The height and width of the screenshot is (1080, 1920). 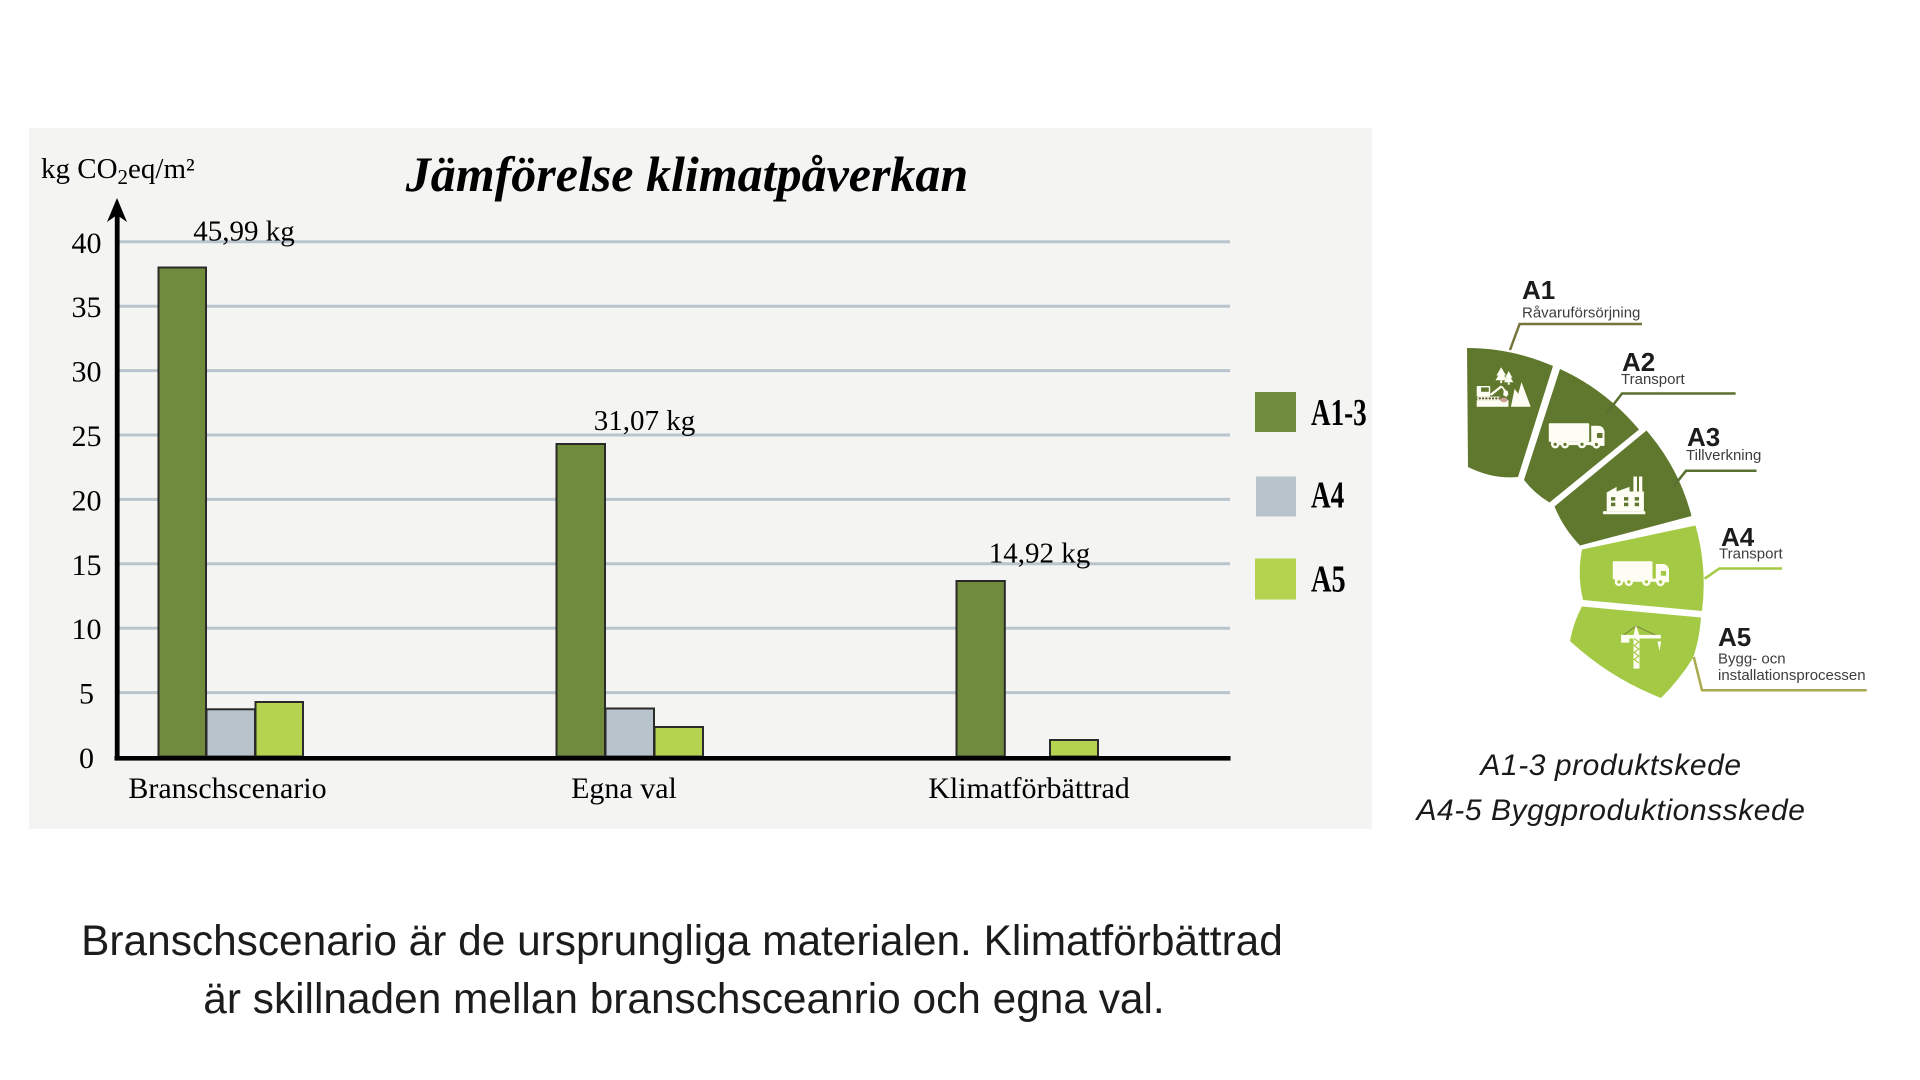 What do you see at coordinates (87, 629) in the screenshot?
I see `svg-text: 10` at bounding box center [87, 629].